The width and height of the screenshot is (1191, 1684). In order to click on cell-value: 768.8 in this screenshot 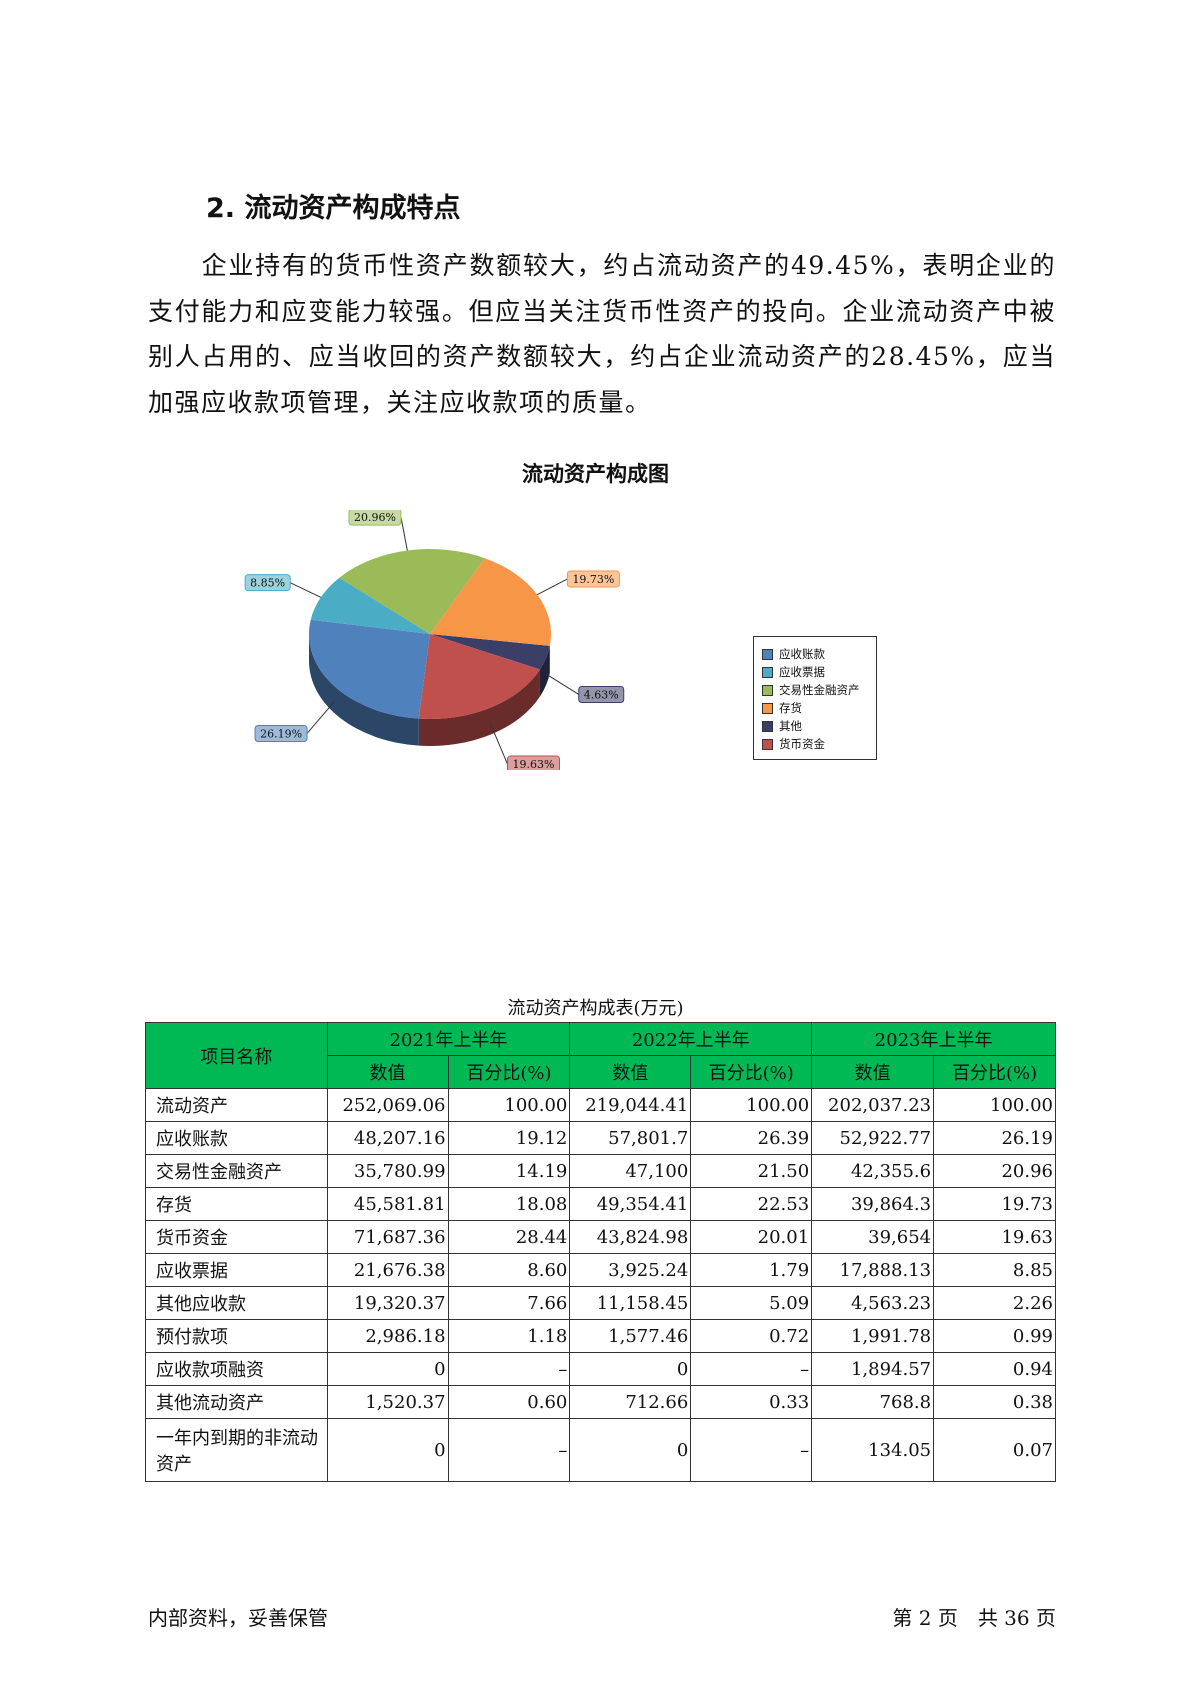, I will do `click(873, 1402)`.